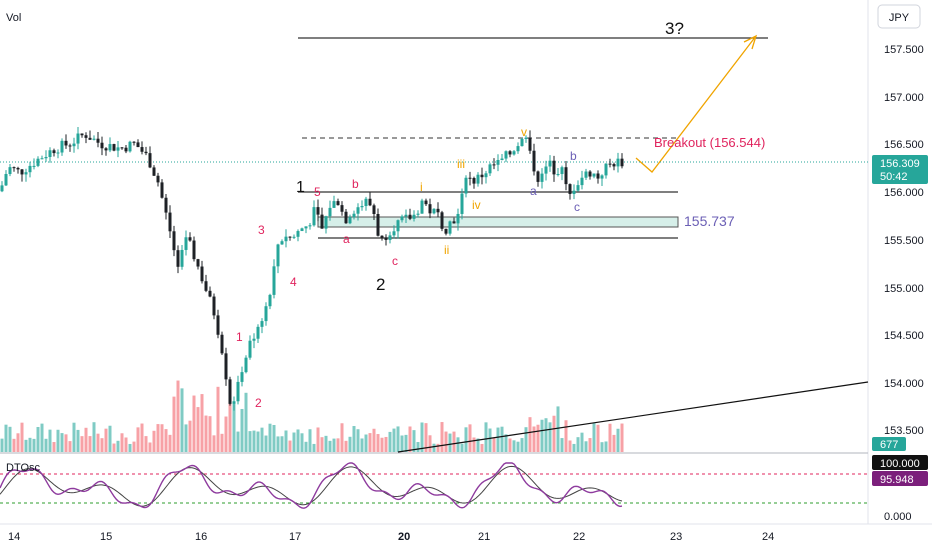  I want to click on wave-label: 1, so click(239, 337).